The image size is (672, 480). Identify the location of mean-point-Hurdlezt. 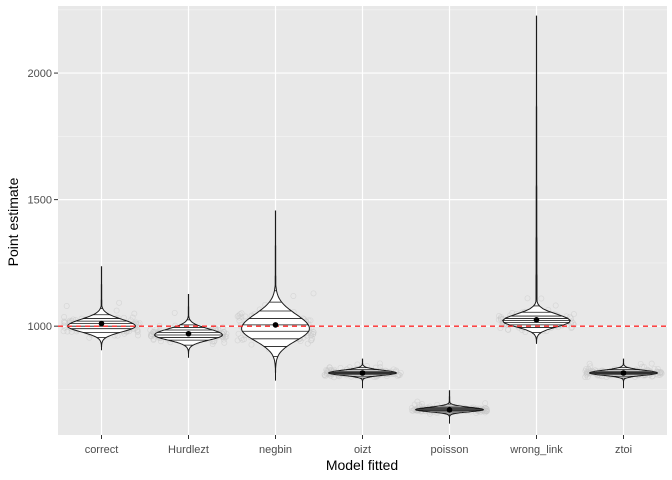
(188, 333).